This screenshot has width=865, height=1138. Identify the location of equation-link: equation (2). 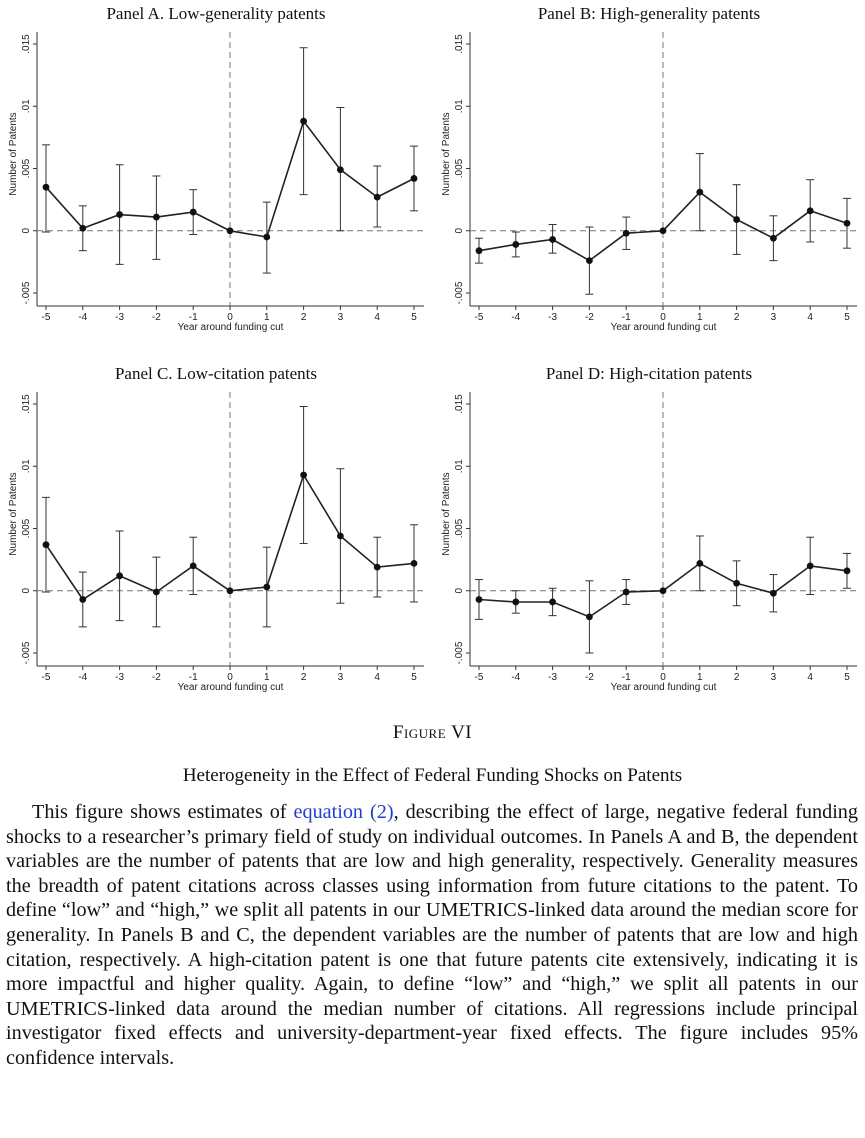
(343, 812).